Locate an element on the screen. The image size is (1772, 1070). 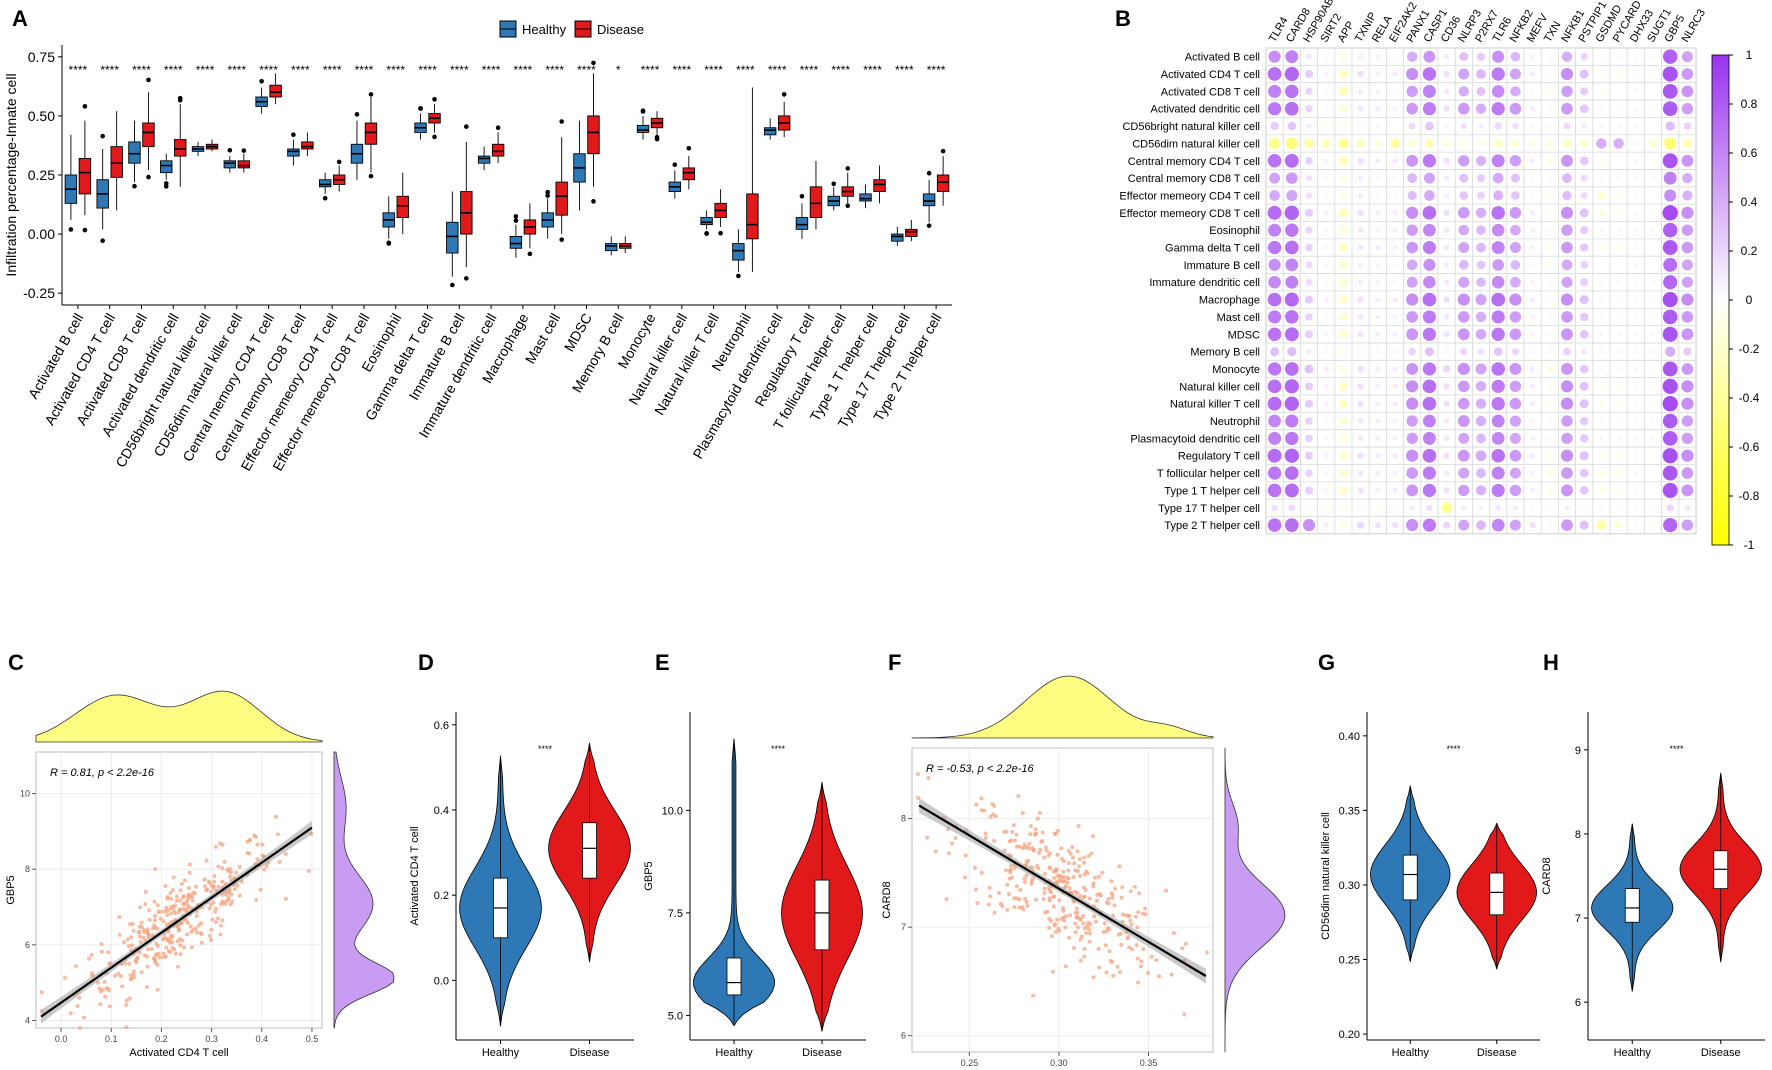
corr-dot-mdsc-app is located at coordinates (1343, 334).